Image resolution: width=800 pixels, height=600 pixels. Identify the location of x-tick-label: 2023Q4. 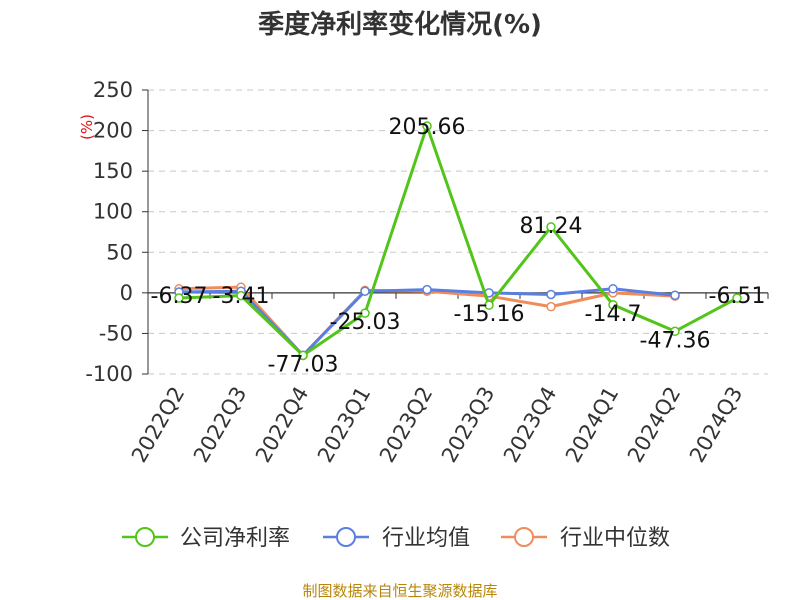
(530, 425).